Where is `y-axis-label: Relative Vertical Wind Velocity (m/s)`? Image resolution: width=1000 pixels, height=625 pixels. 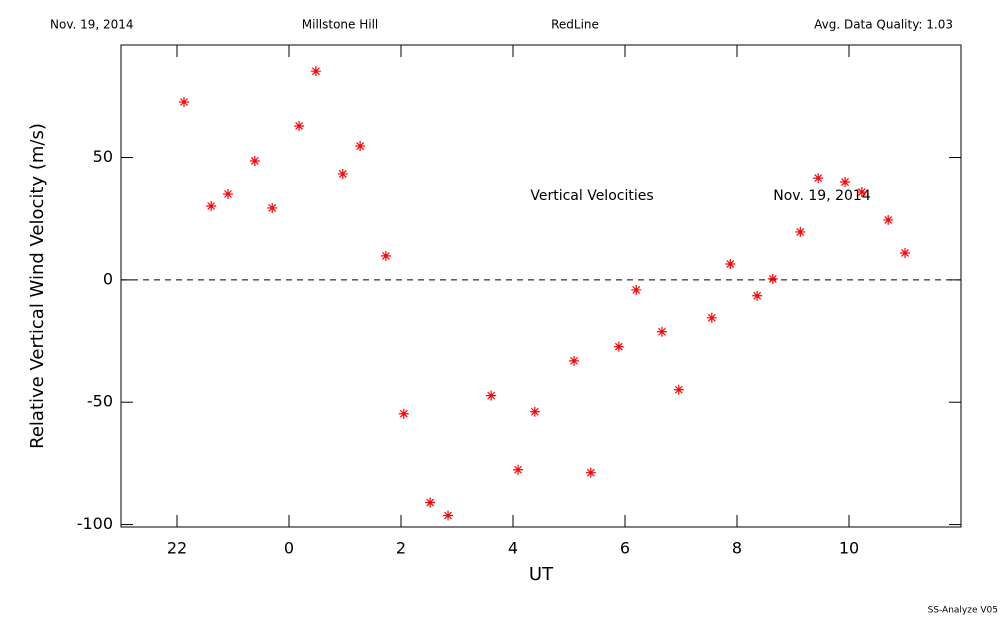 y-axis-label: Relative Vertical Wind Velocity (m/s) is located at coordinates (37, 286).